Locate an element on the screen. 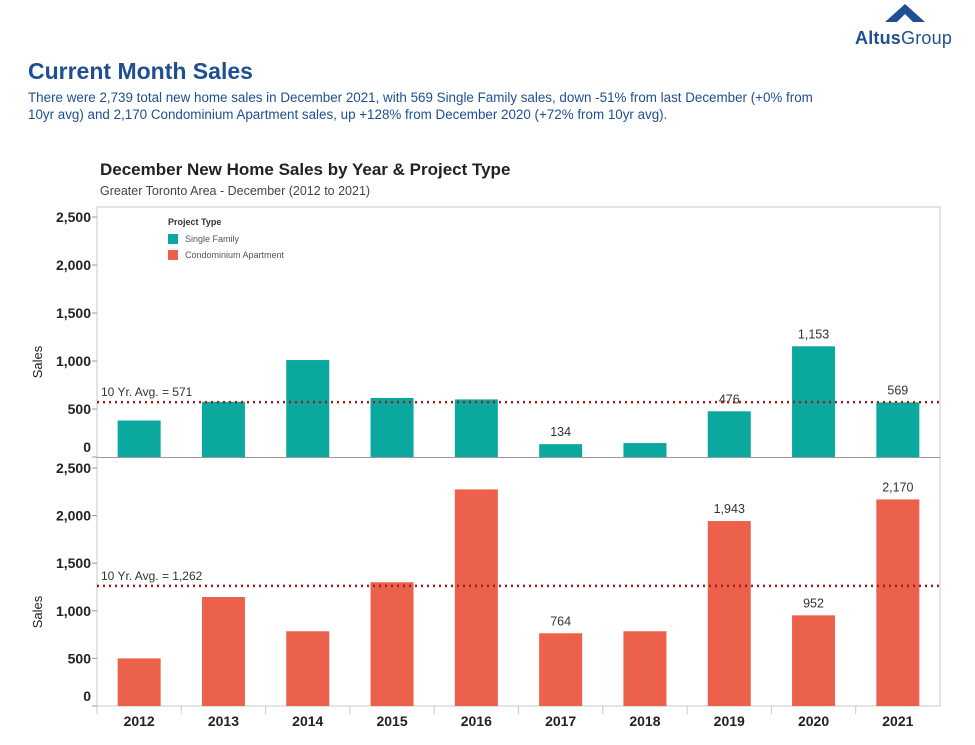 The width and height of the screenshot is (975, 745). x-tick-label-2017: 2017 is located at coordinates (560, 721).